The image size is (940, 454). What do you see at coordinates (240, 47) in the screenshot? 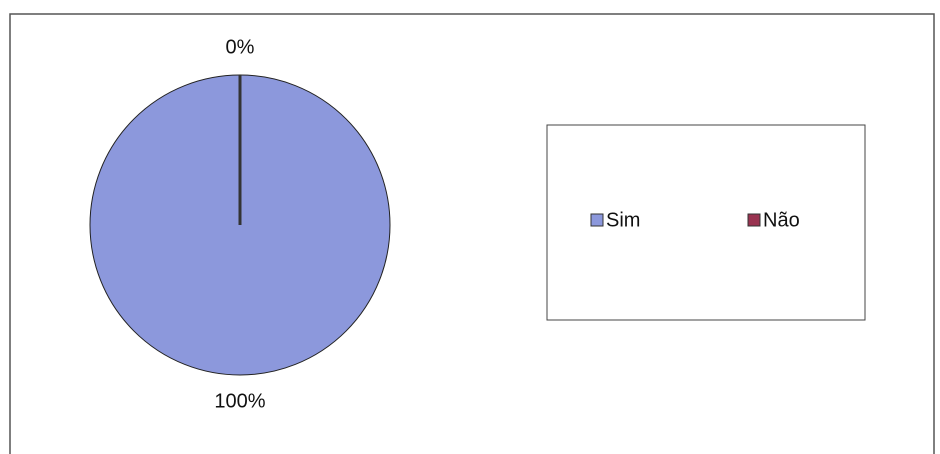
I see `data-label: 0%` at bounding box center [240, 47].